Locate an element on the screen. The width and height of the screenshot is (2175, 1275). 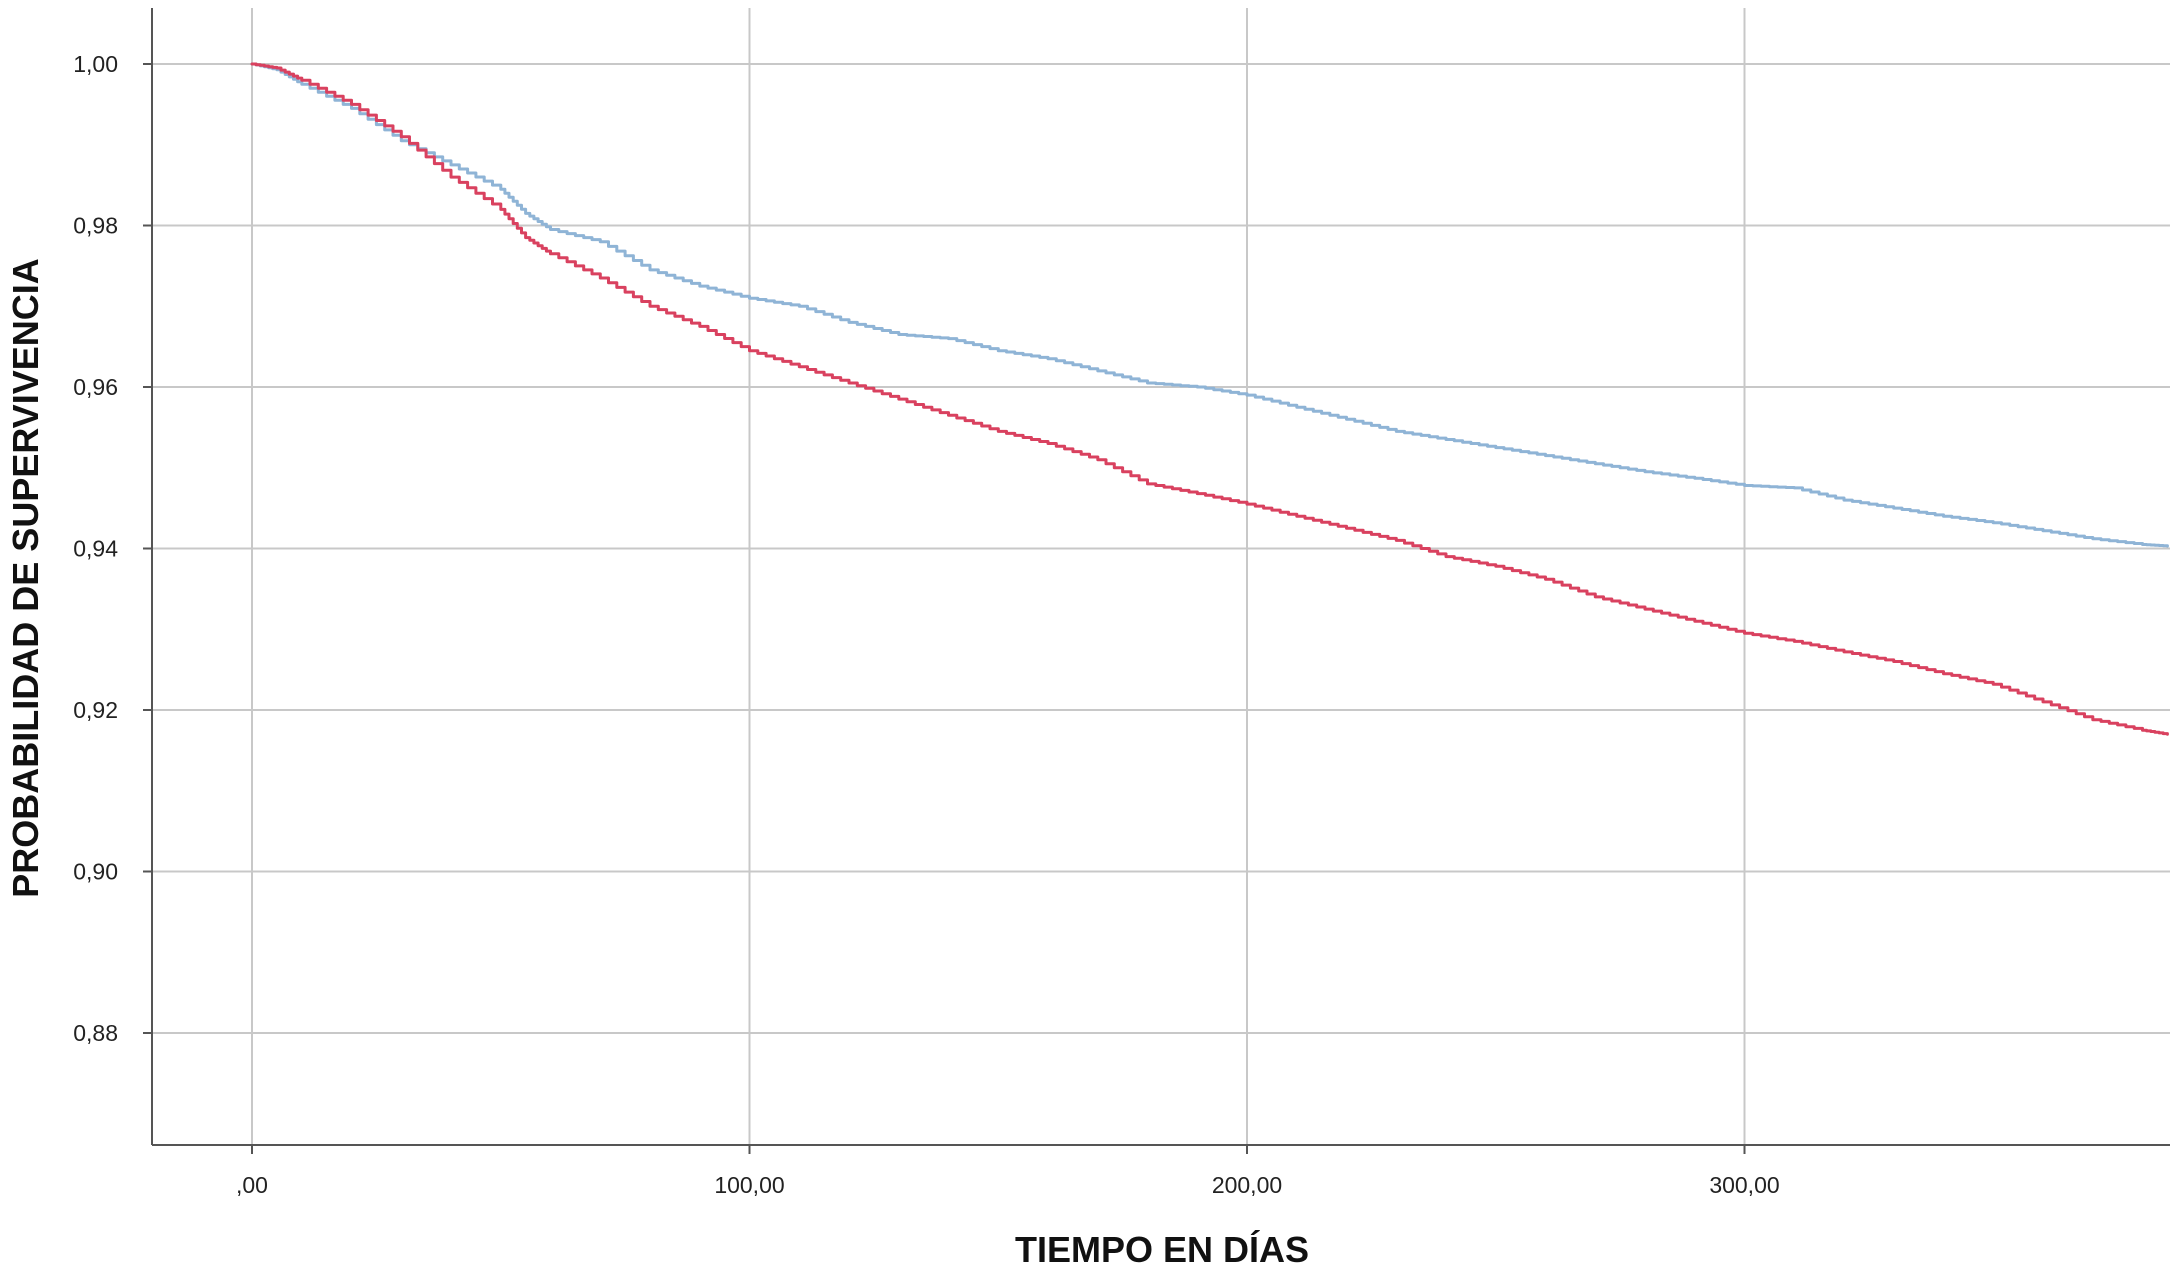
y-axis-ticks: 0,88 0,90 0,92 0,94 0,96 0,98 1,00 is located at coordinates (112, 548).